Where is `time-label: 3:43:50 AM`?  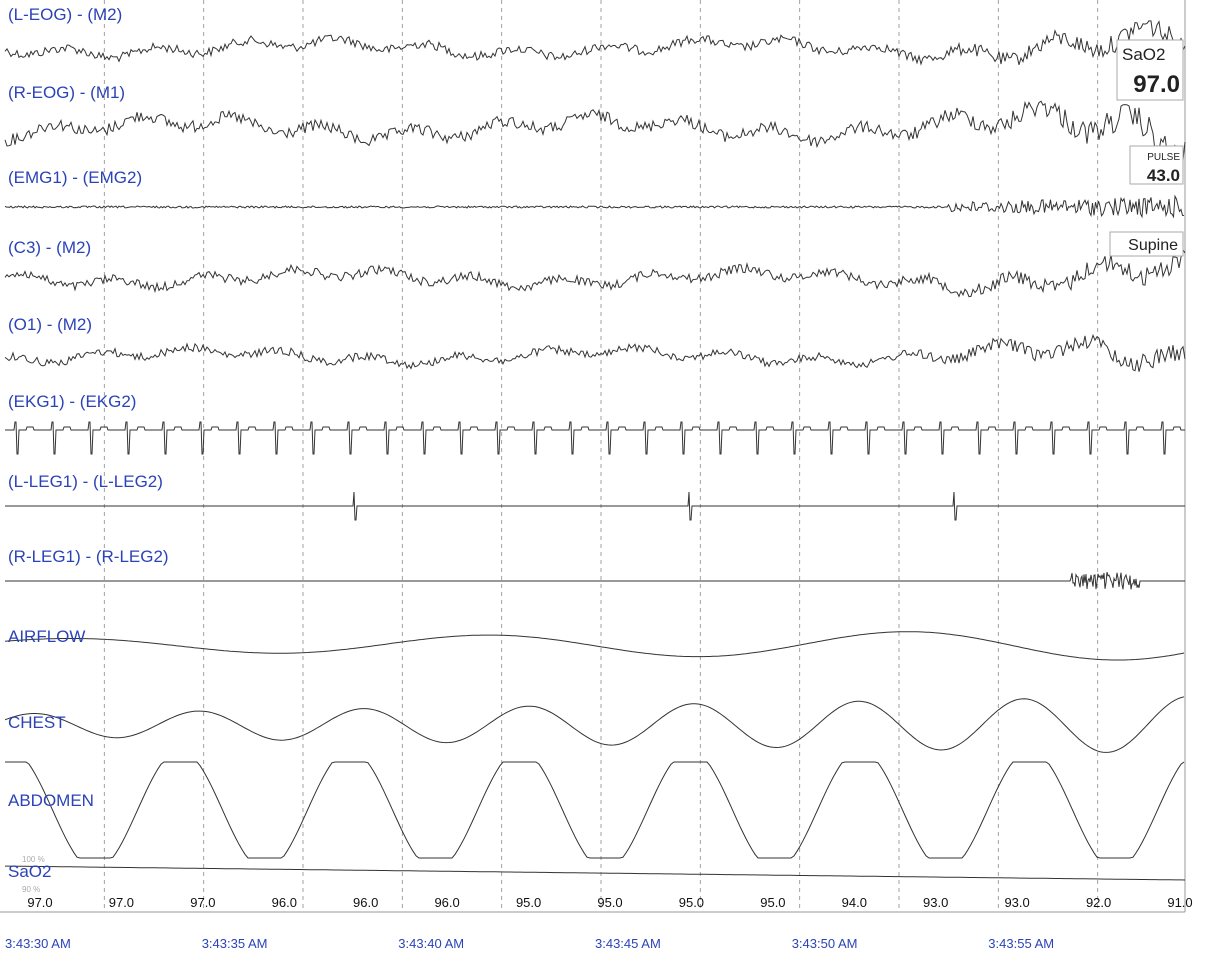 time-label: 3:43:50 AM is located at coordinates (825, 943).